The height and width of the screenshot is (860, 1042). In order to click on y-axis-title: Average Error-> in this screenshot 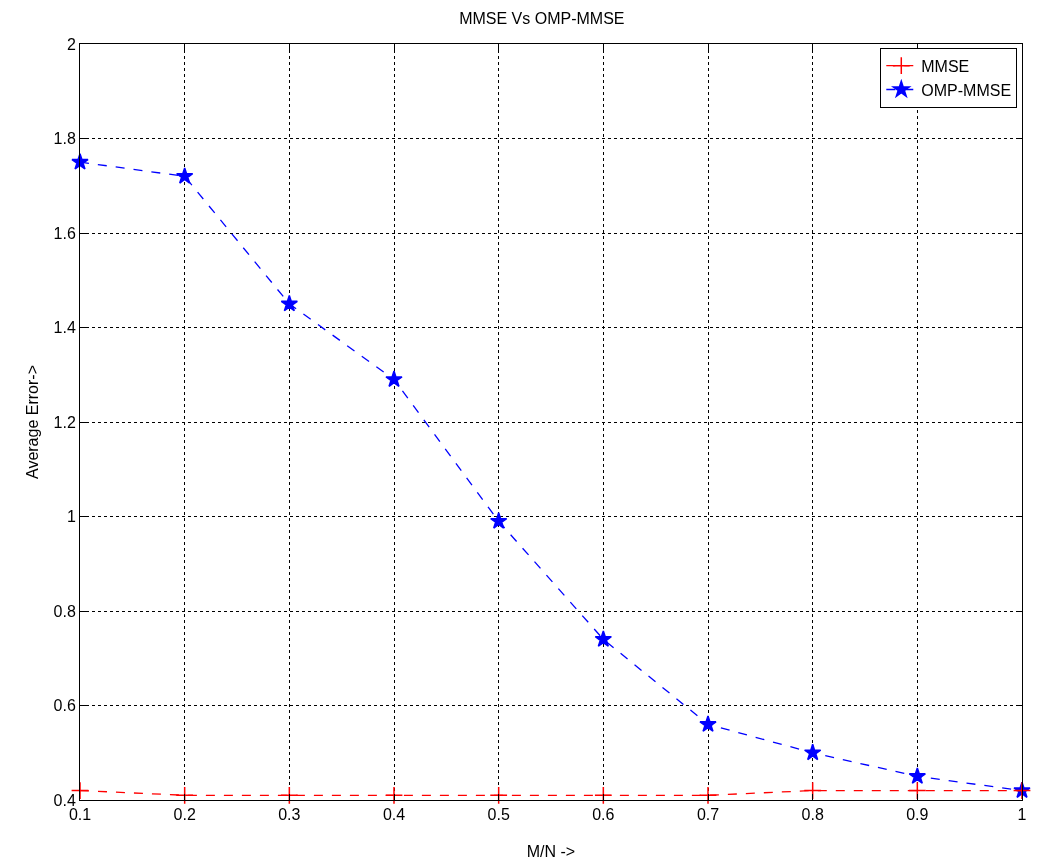, I will do `click(32, 422)`.